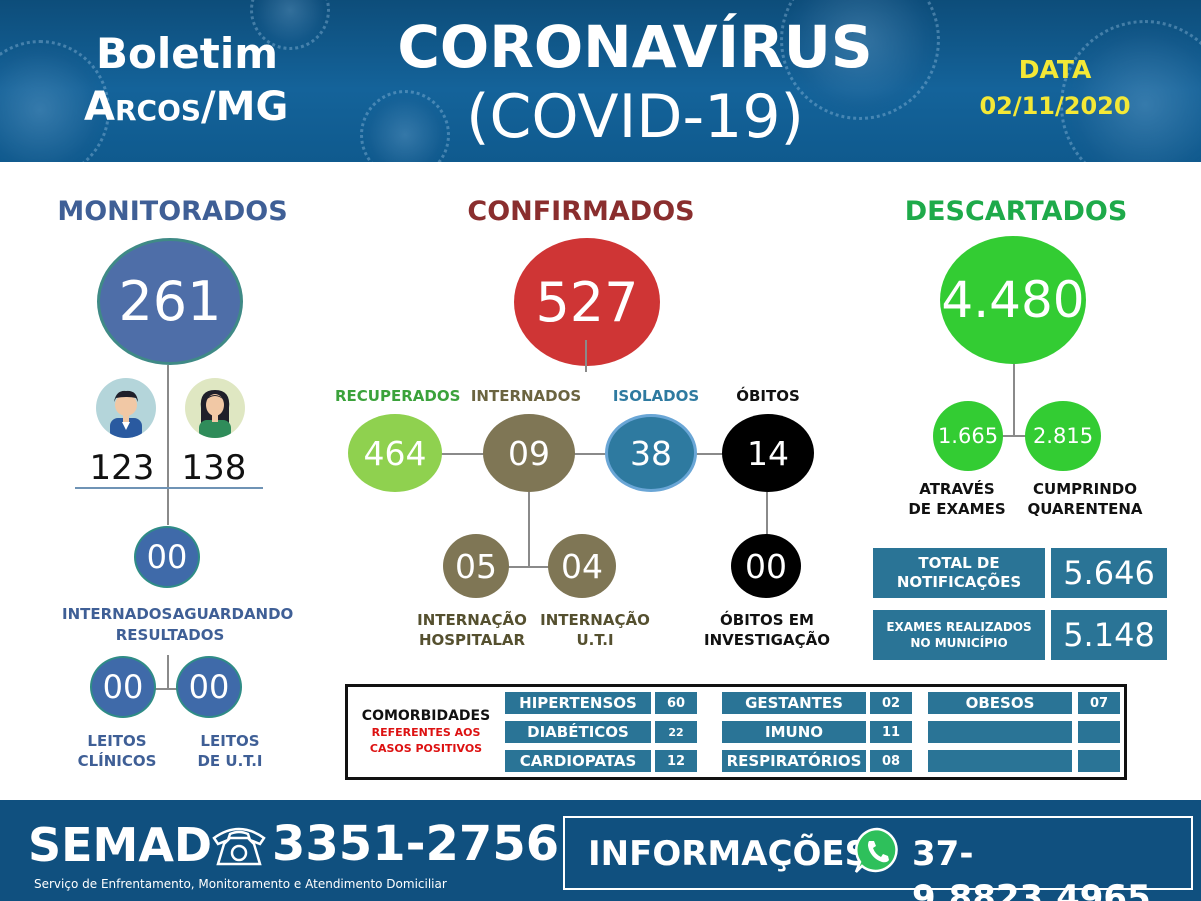  What do you see at coordinates (209, 687) in the screenshot?
I see `leitos-uti-count: 00` at bounding box center [209, 687].